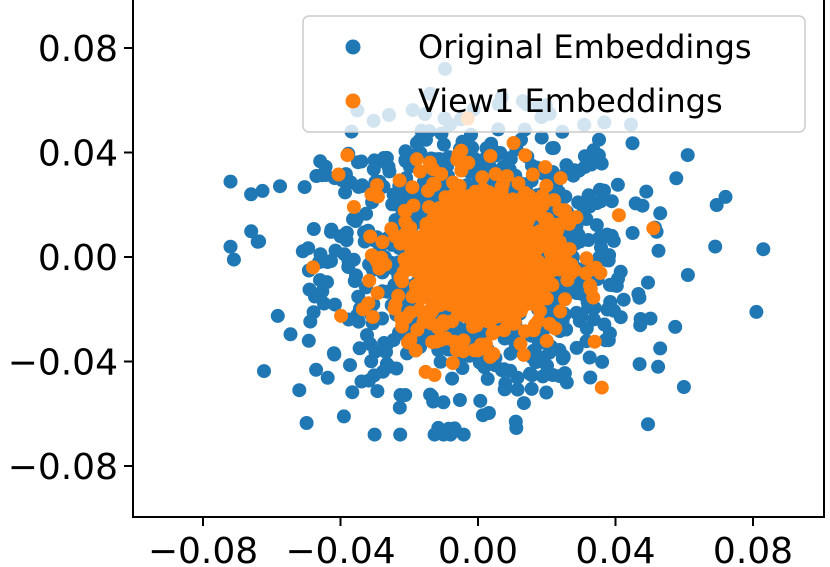 This screenshot has height=567, width=830. What do you see at coordinates (753, 549) in the screenshot?
I see `x-tick-label: 0.08` at bounding box center [753, 549].